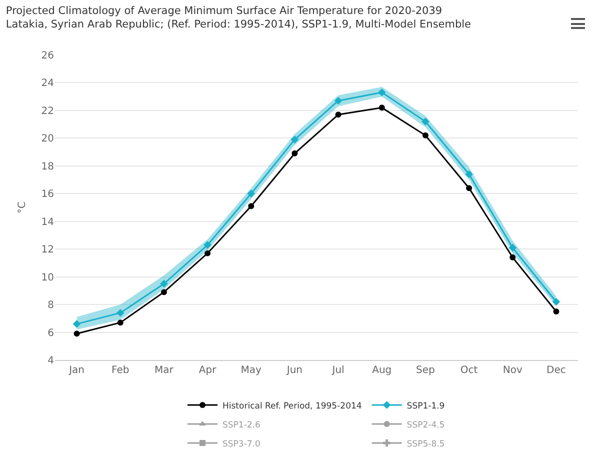 Image resolution: width=593 pixels, height=469 pixels. I want to click on x-tick-label: Apr, so click(208, 370).